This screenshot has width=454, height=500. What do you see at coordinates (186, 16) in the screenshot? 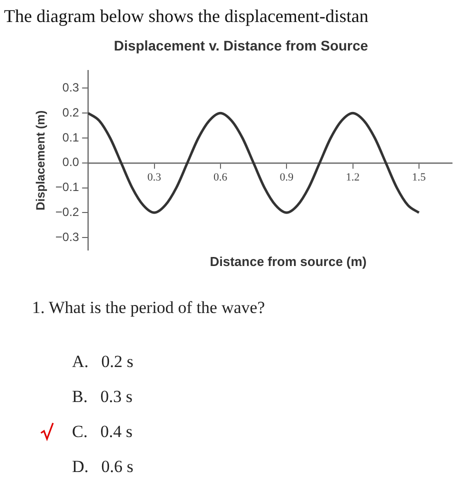
I see `chart-title: The diagram below shows the displacement-distan` at bounding box center [186, 16].